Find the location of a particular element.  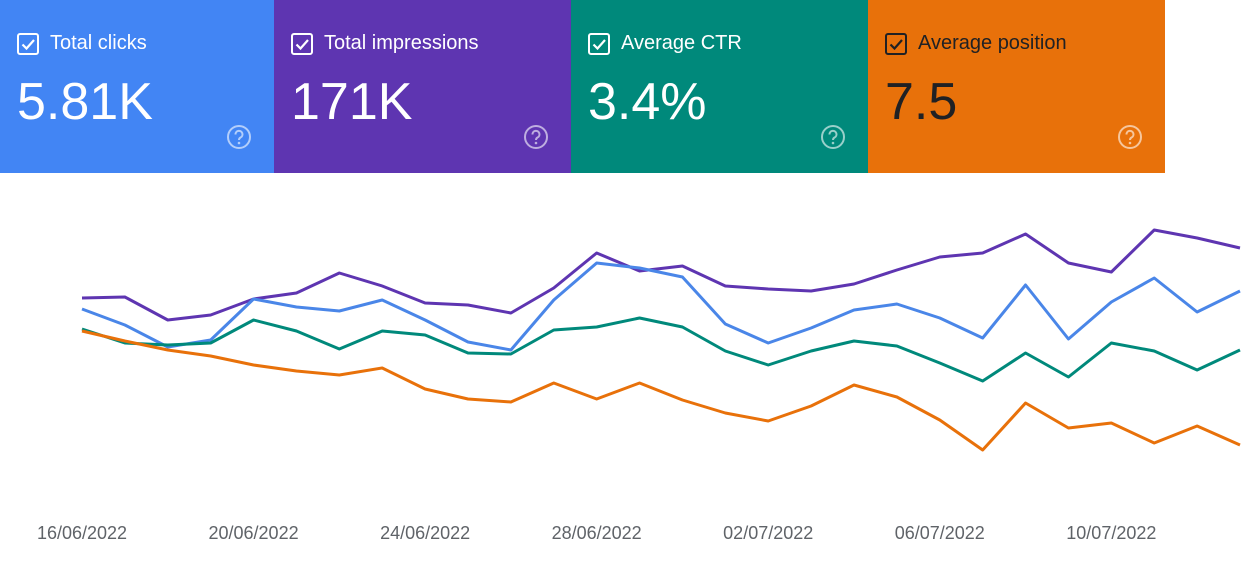

metric-label: Total impressions is located at coordinates (401, 43).